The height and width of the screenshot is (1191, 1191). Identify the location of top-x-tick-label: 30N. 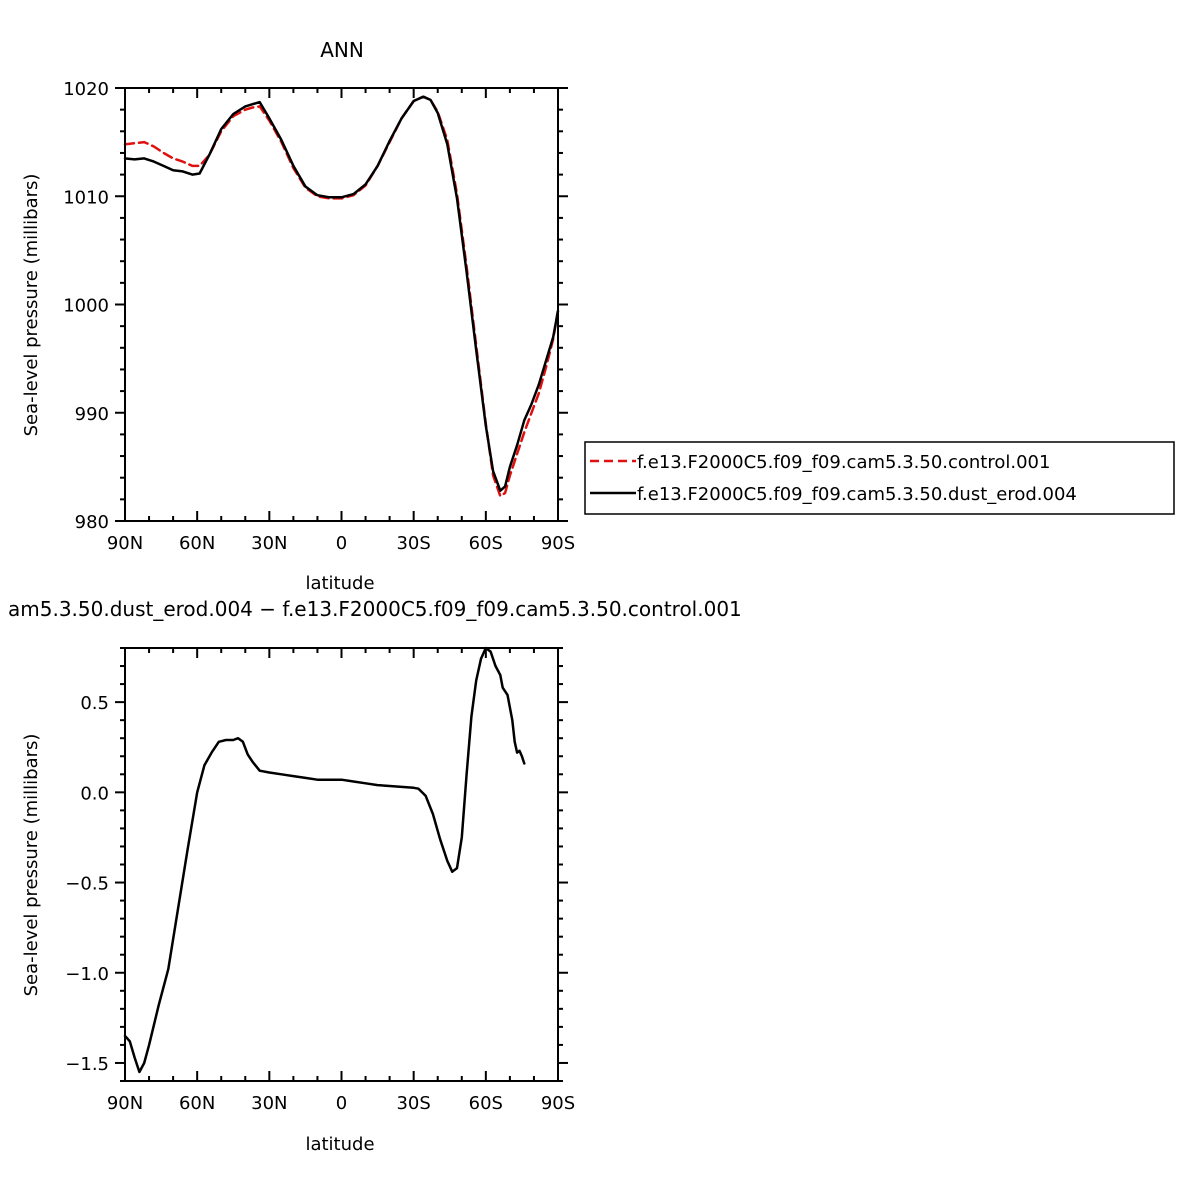
(269, 543).